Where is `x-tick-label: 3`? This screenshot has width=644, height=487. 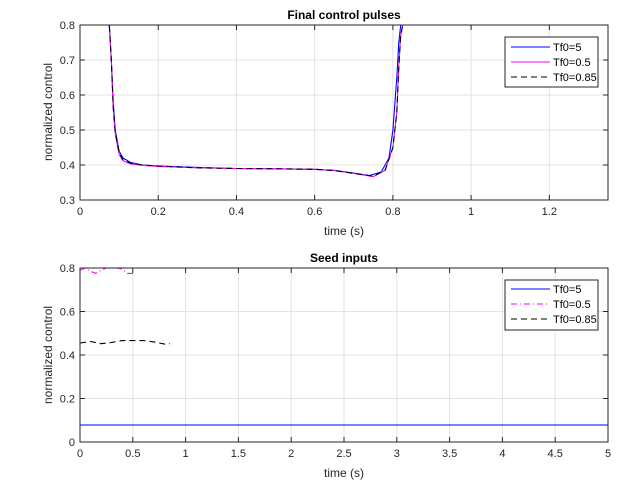
x-tick-label: 3 is located at coordinates (397, 454).